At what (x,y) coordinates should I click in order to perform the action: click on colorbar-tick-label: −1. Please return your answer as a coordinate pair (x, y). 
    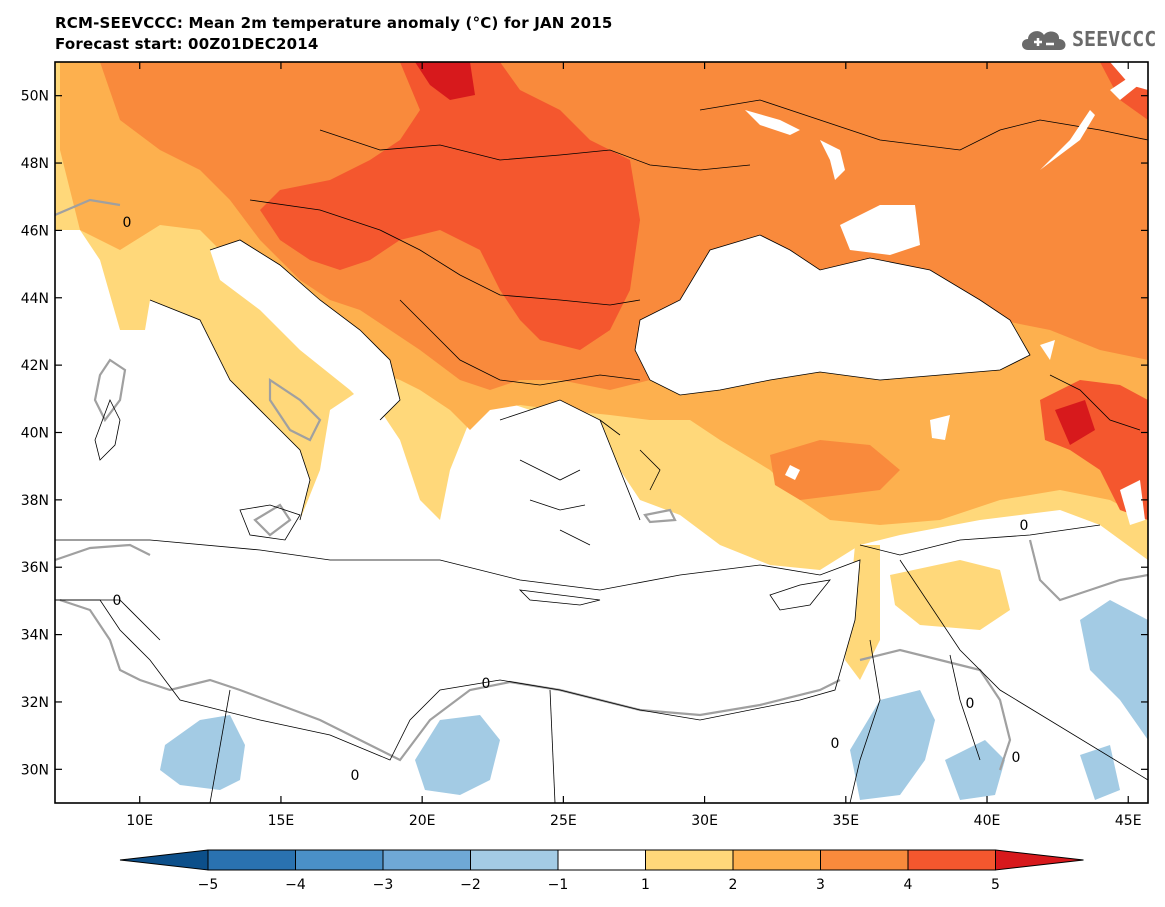
    Looking at the image, I should click on (558, 885).